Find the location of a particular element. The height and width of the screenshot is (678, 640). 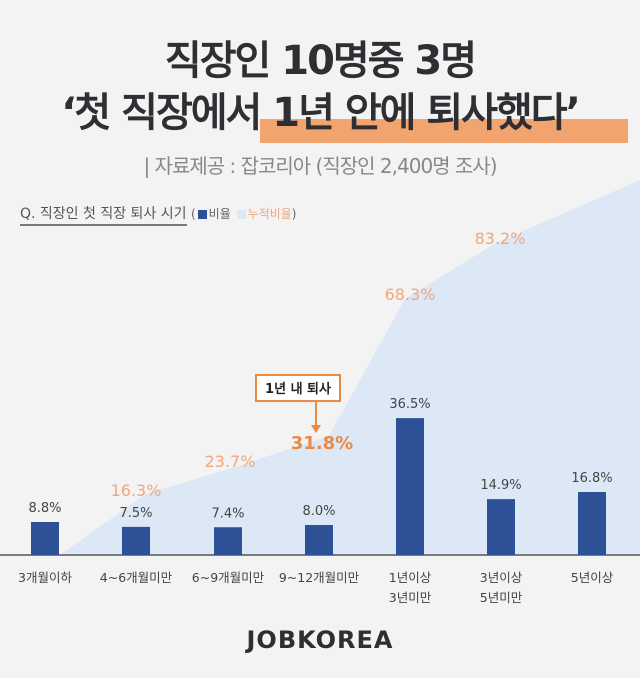

cumulative-value-label: 83.2% is located at coordinates (500, 238).